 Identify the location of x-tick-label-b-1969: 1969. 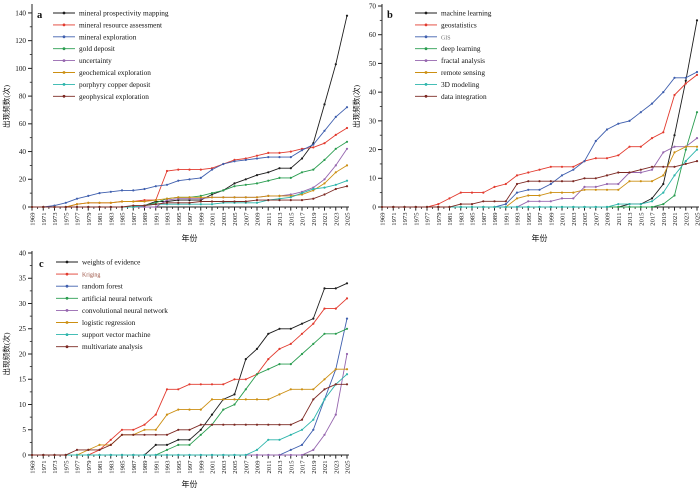
(383, 219).